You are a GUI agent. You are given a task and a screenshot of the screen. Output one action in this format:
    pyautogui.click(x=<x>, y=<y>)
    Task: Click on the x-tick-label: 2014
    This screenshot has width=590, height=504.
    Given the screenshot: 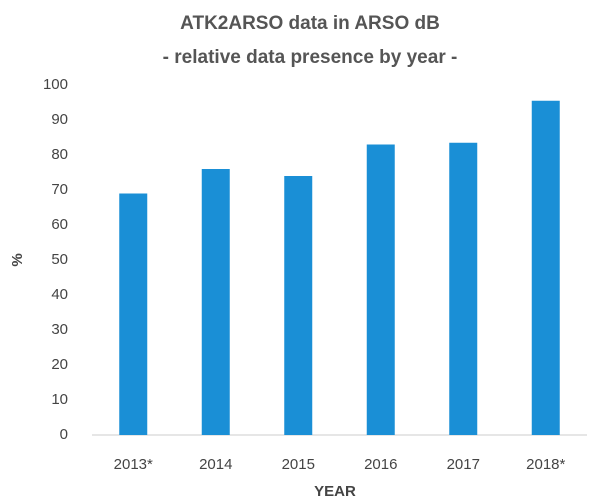 What is the action you would take?
    pyautogui.click(x=215, y=464)
    